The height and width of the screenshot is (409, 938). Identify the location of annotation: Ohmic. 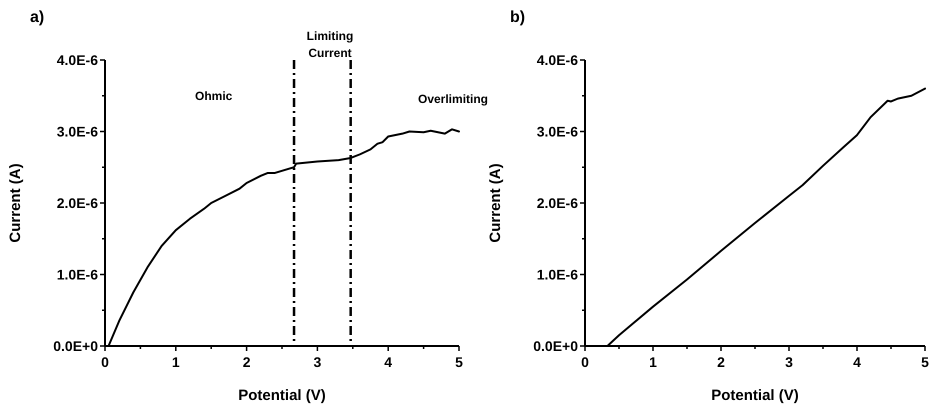
(214, 96).